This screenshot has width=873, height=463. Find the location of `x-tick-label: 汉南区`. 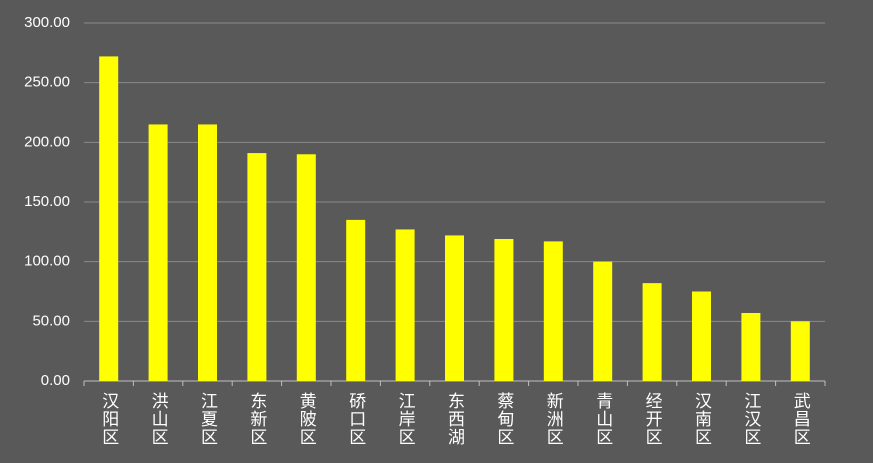

x-tick-label: 汉南区 is located at coordinates (702, 419).